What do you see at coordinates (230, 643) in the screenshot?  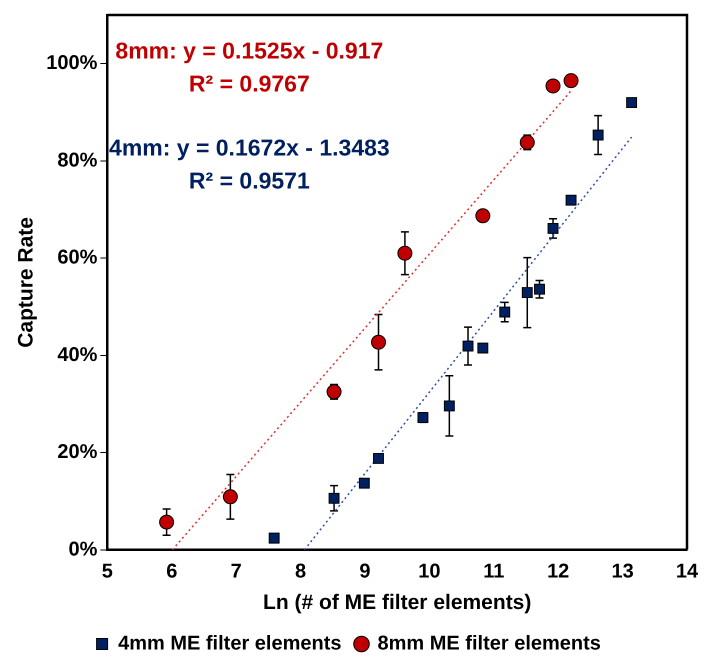 I see `legend-label: 4mm ME filter elements` at bounding box center [230, 643].